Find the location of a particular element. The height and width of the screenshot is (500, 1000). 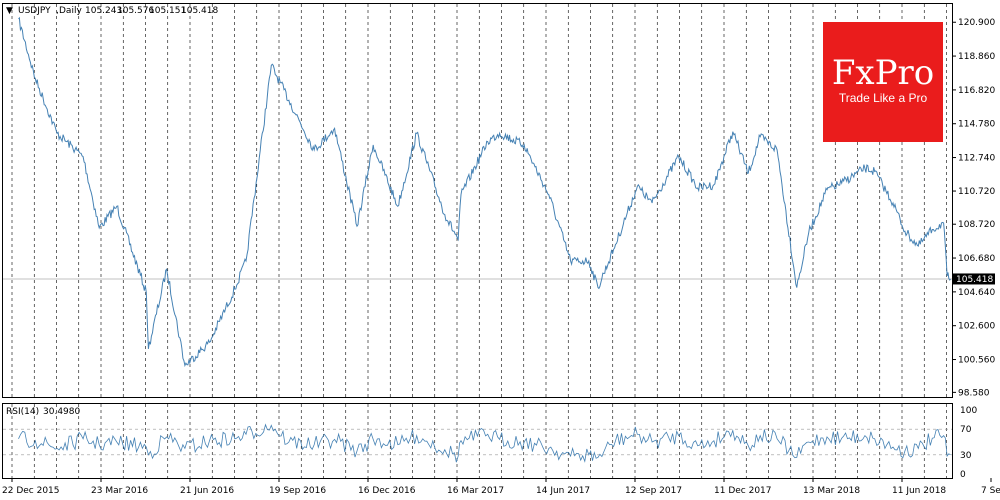

chart-header-low: 105.151 is located at coordinates (167, 11).